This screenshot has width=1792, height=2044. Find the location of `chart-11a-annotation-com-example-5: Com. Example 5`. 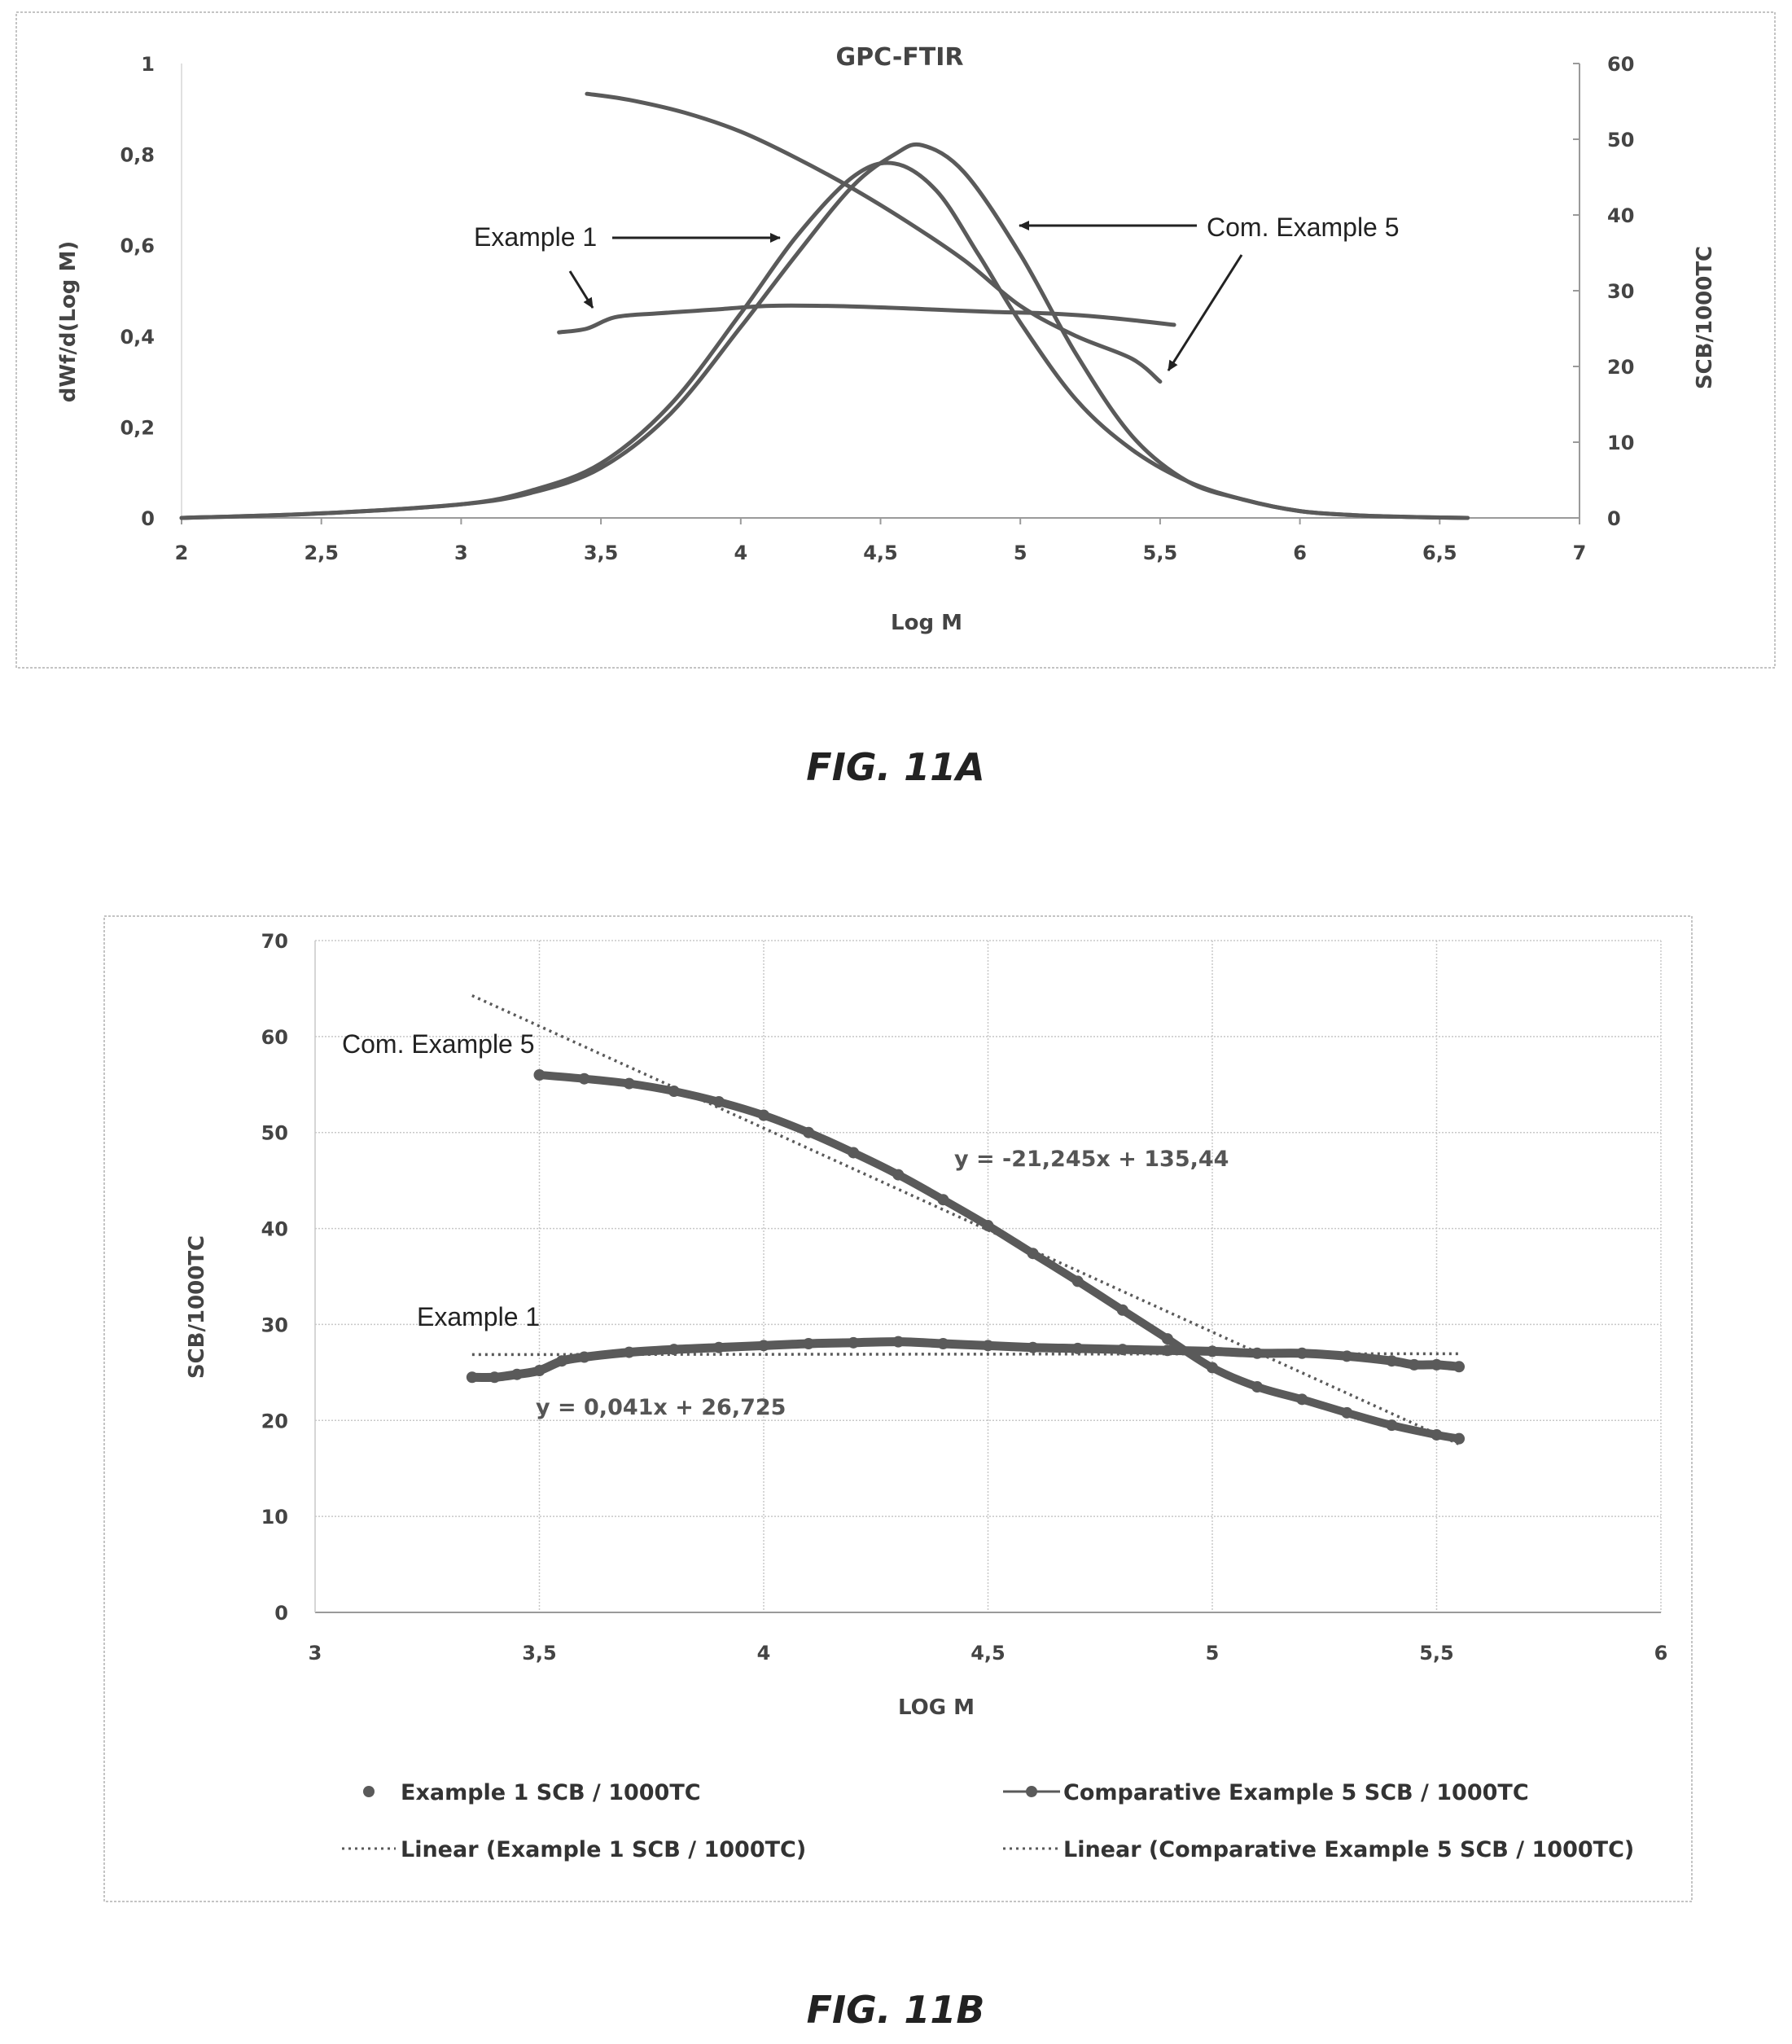

chart-11a-annotation-com-example-5: Com. Example 5 is located at coordinates (1303, 227).